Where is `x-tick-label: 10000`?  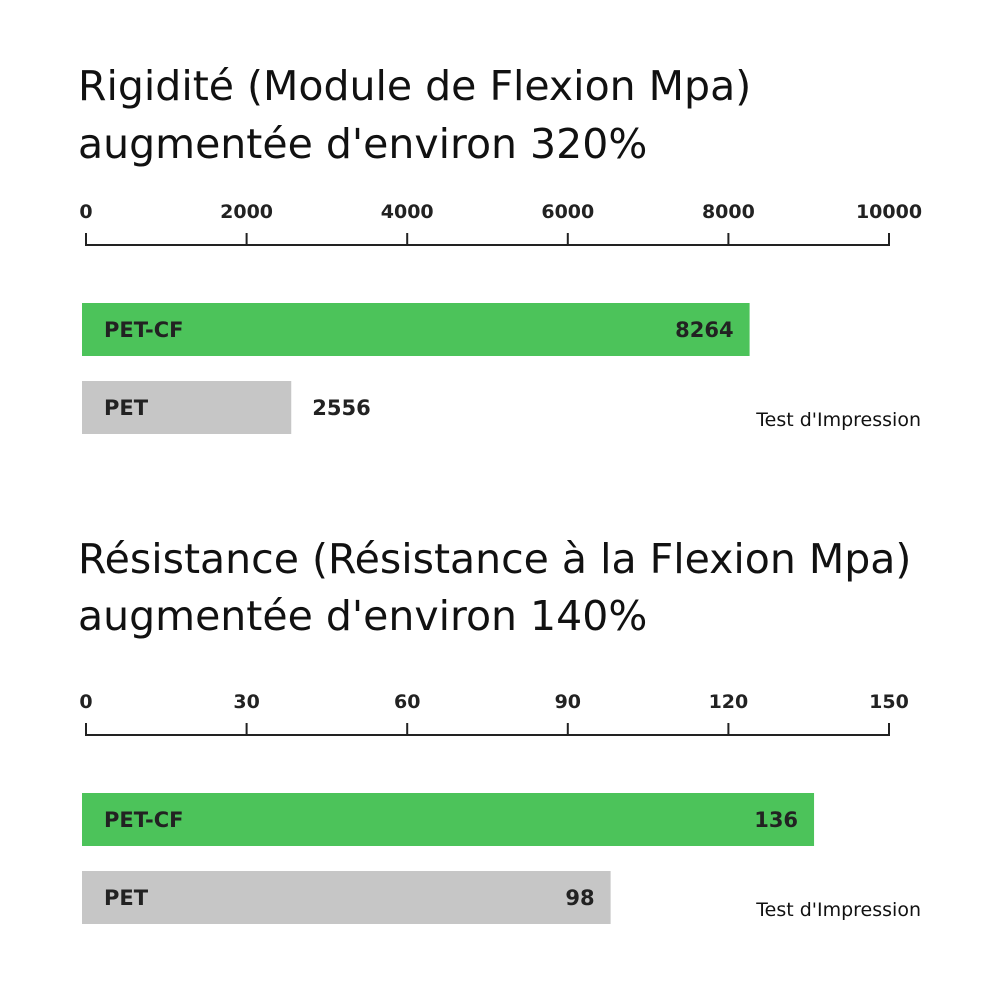
x-tick-label: 10000 is located at coordinates (889, 212).